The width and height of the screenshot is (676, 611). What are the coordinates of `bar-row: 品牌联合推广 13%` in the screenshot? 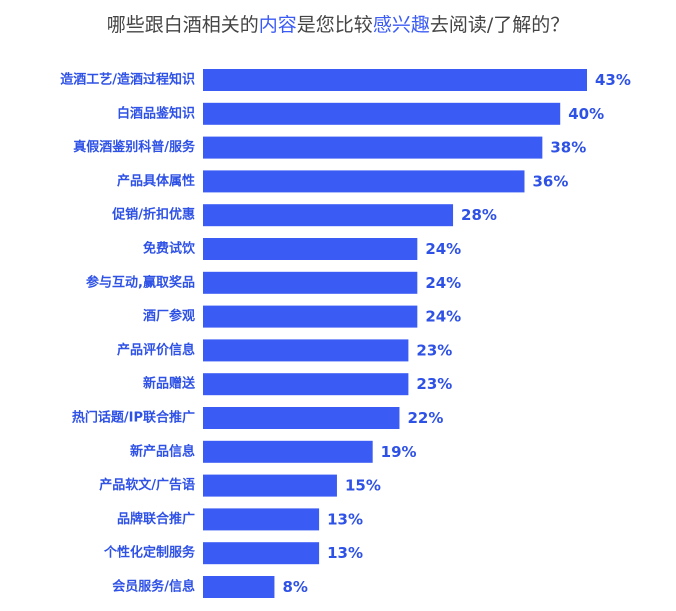 It's located at (240, 519).